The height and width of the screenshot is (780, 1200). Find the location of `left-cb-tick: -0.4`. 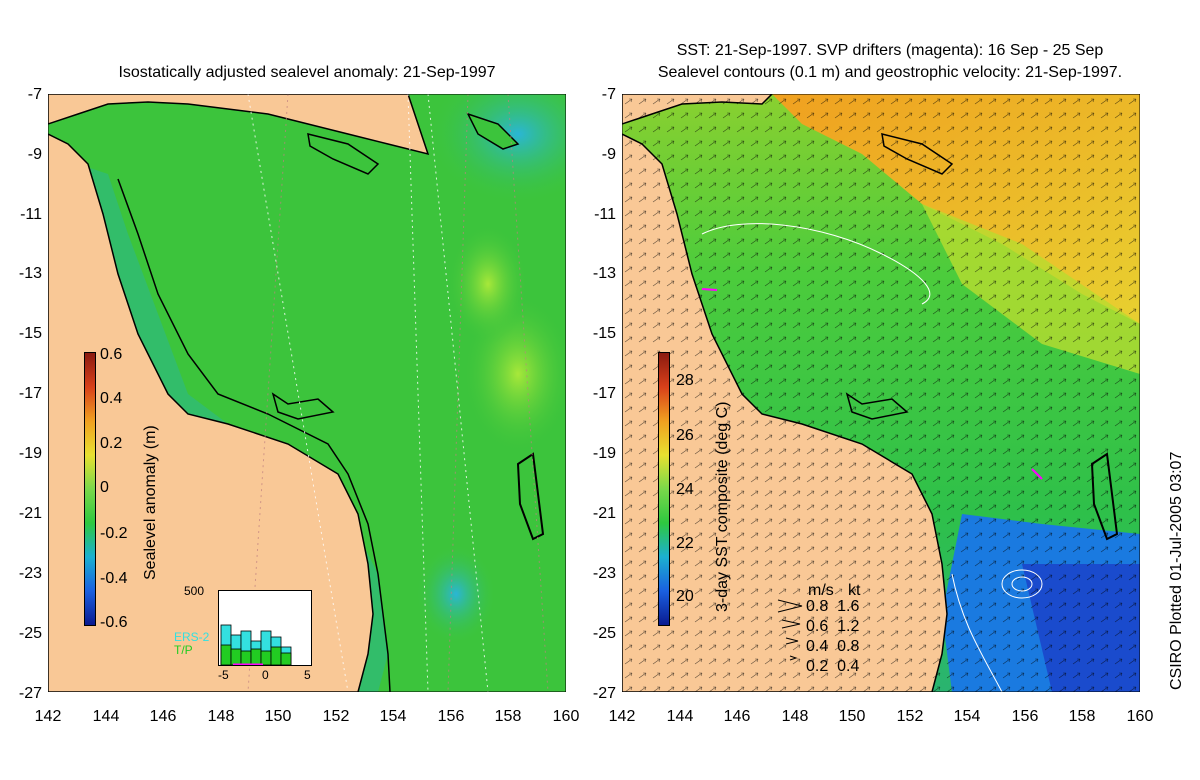

left-cb-tick: -0.4 is located at coordinates (114, 578).